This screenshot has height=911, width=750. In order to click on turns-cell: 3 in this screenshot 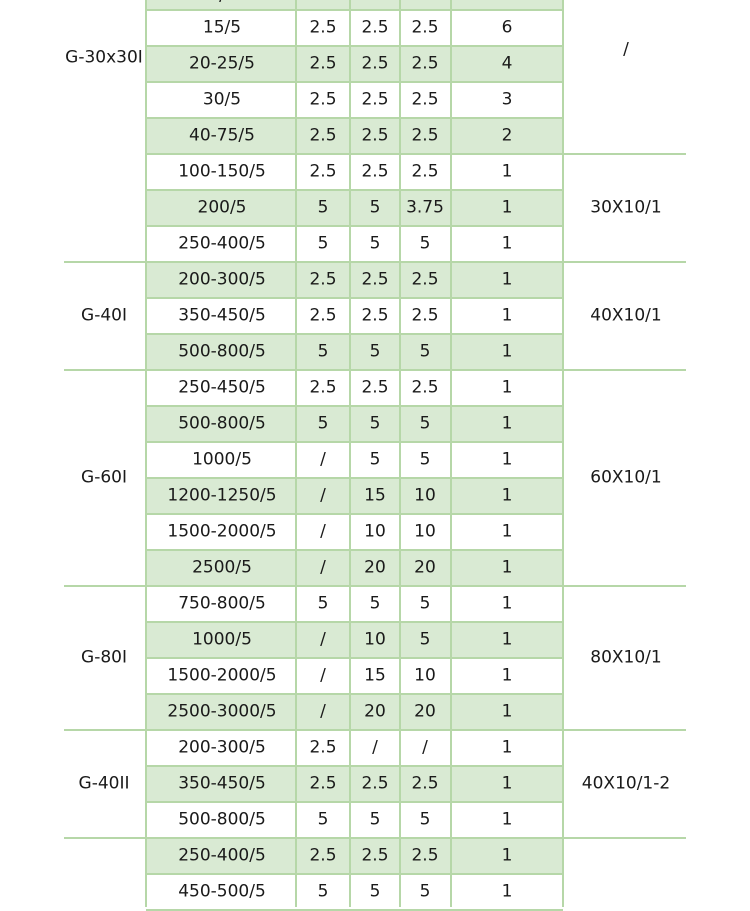, I will do `click(507, 99)`.